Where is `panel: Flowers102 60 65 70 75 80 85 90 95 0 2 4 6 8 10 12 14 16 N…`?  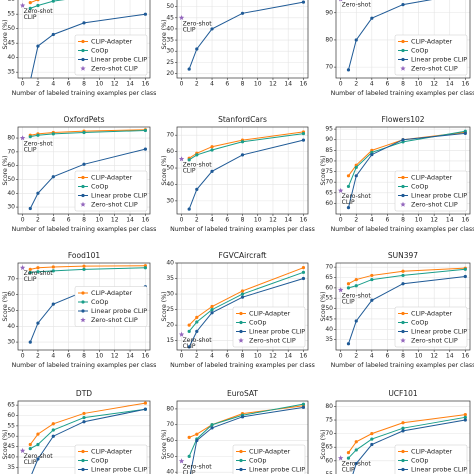
panel: Flowers102 60 65 70 75 80 85 90 95 0 2 4 6 8 10 12 14 16 N… is located at coordinates (397, 174).